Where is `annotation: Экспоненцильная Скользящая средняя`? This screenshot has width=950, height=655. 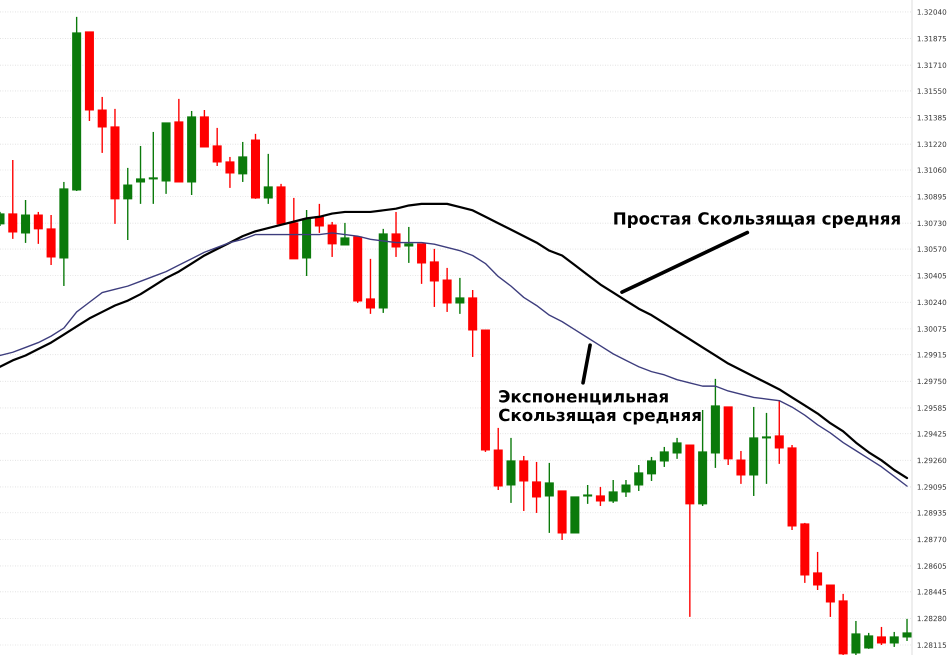
annotation: Экспоненцильная Скользящая средняя is located at coordinates (600, 407).